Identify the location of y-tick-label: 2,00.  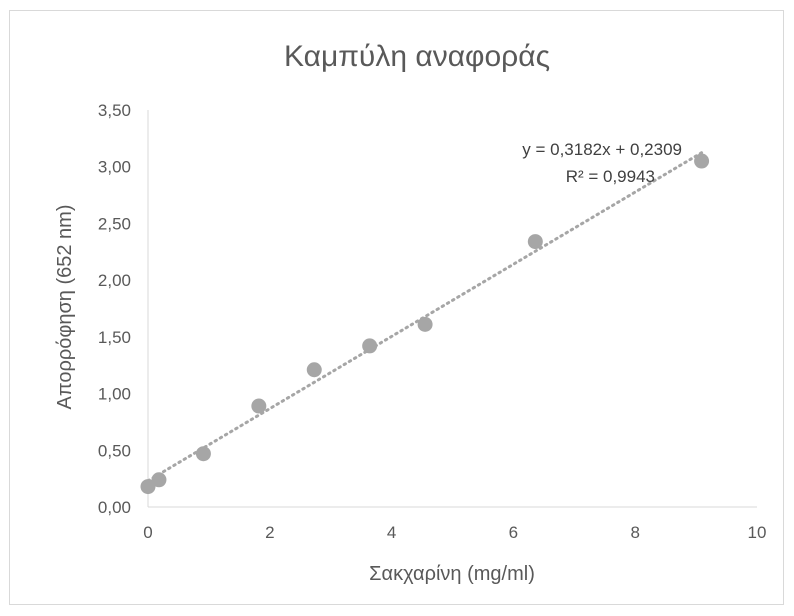
(114, 280).